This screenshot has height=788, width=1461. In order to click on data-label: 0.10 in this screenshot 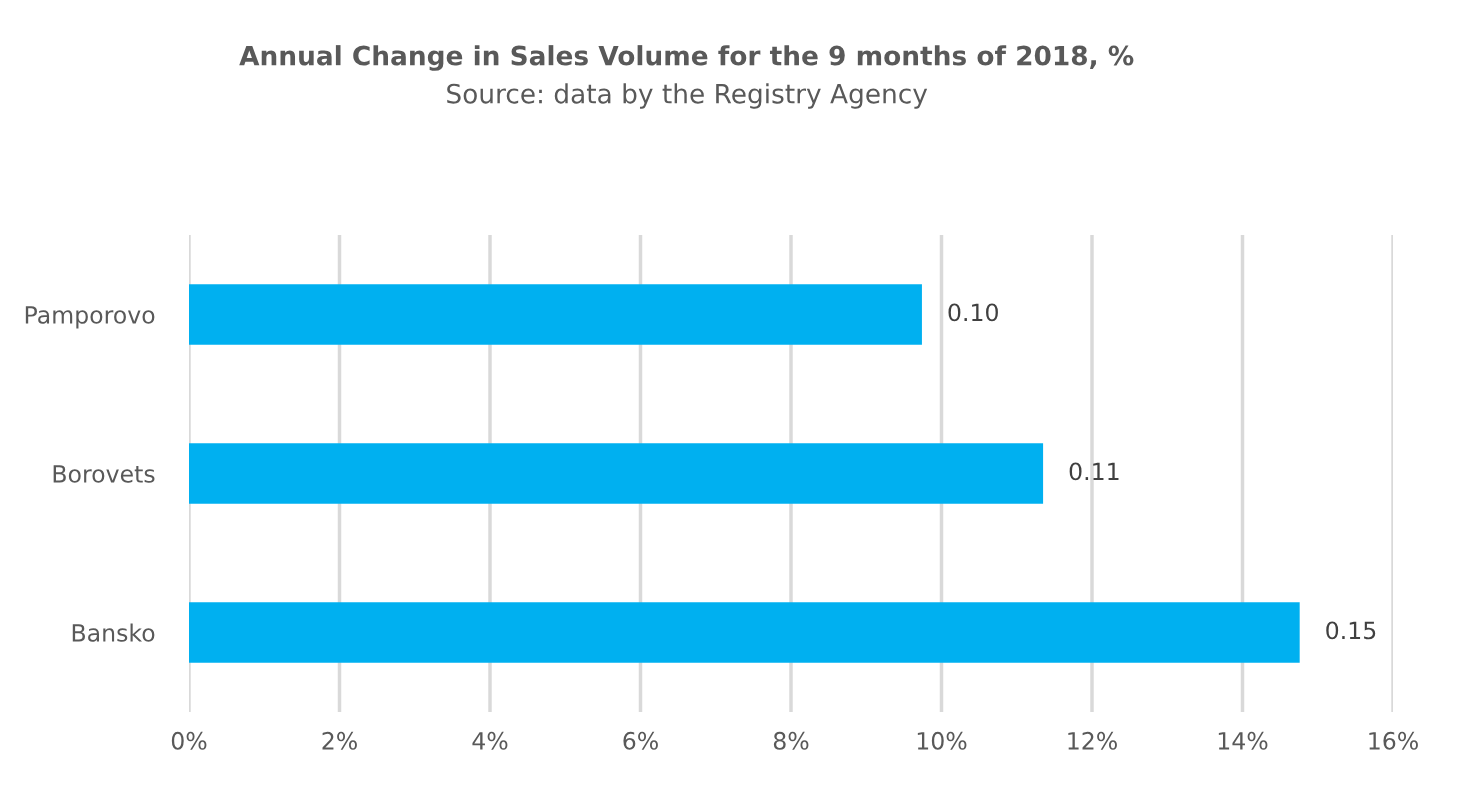, I will do `click(973, 312)`.